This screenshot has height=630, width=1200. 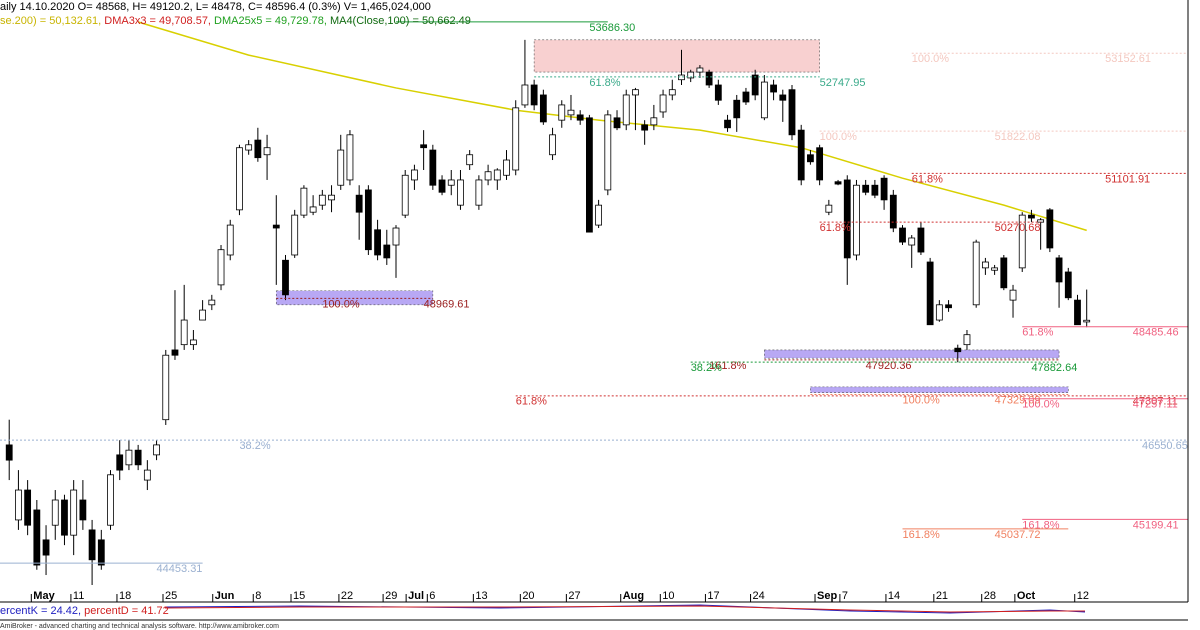 I want to click on fib-price: 53152.61, so click(x=1128, y=59).